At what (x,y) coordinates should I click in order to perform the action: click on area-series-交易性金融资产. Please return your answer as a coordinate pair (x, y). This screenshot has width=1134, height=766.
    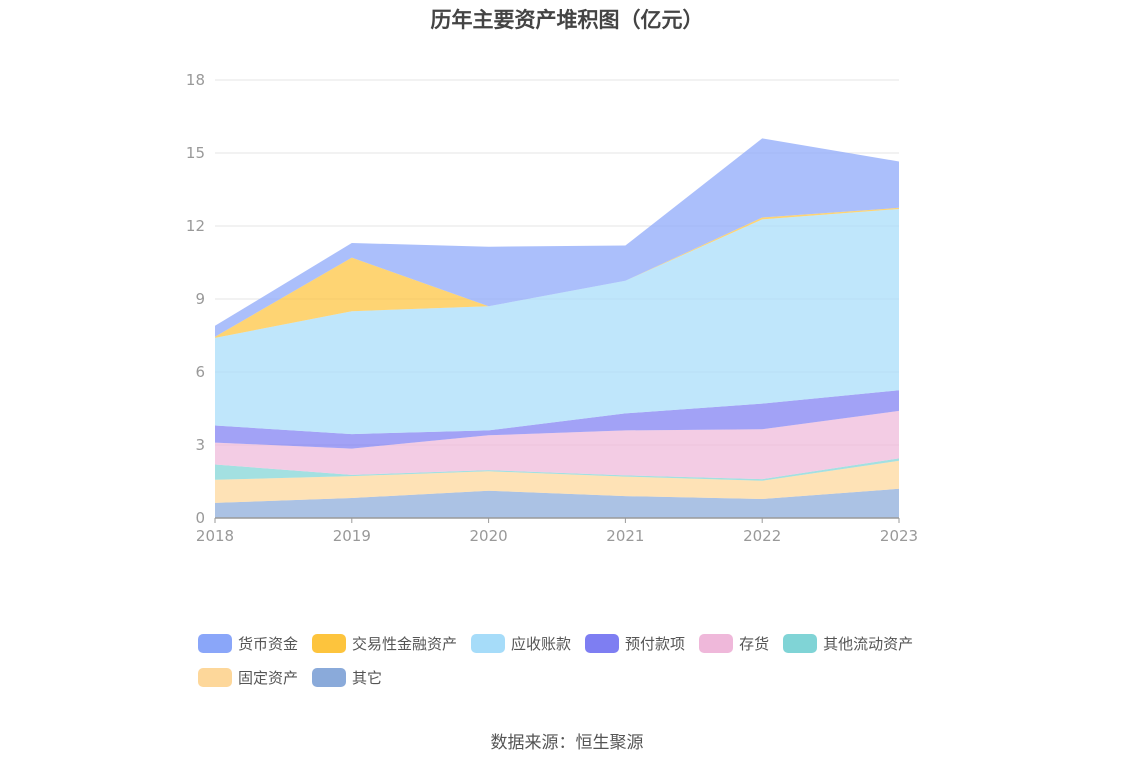
    Looking at the image, I should click on (557, 272).